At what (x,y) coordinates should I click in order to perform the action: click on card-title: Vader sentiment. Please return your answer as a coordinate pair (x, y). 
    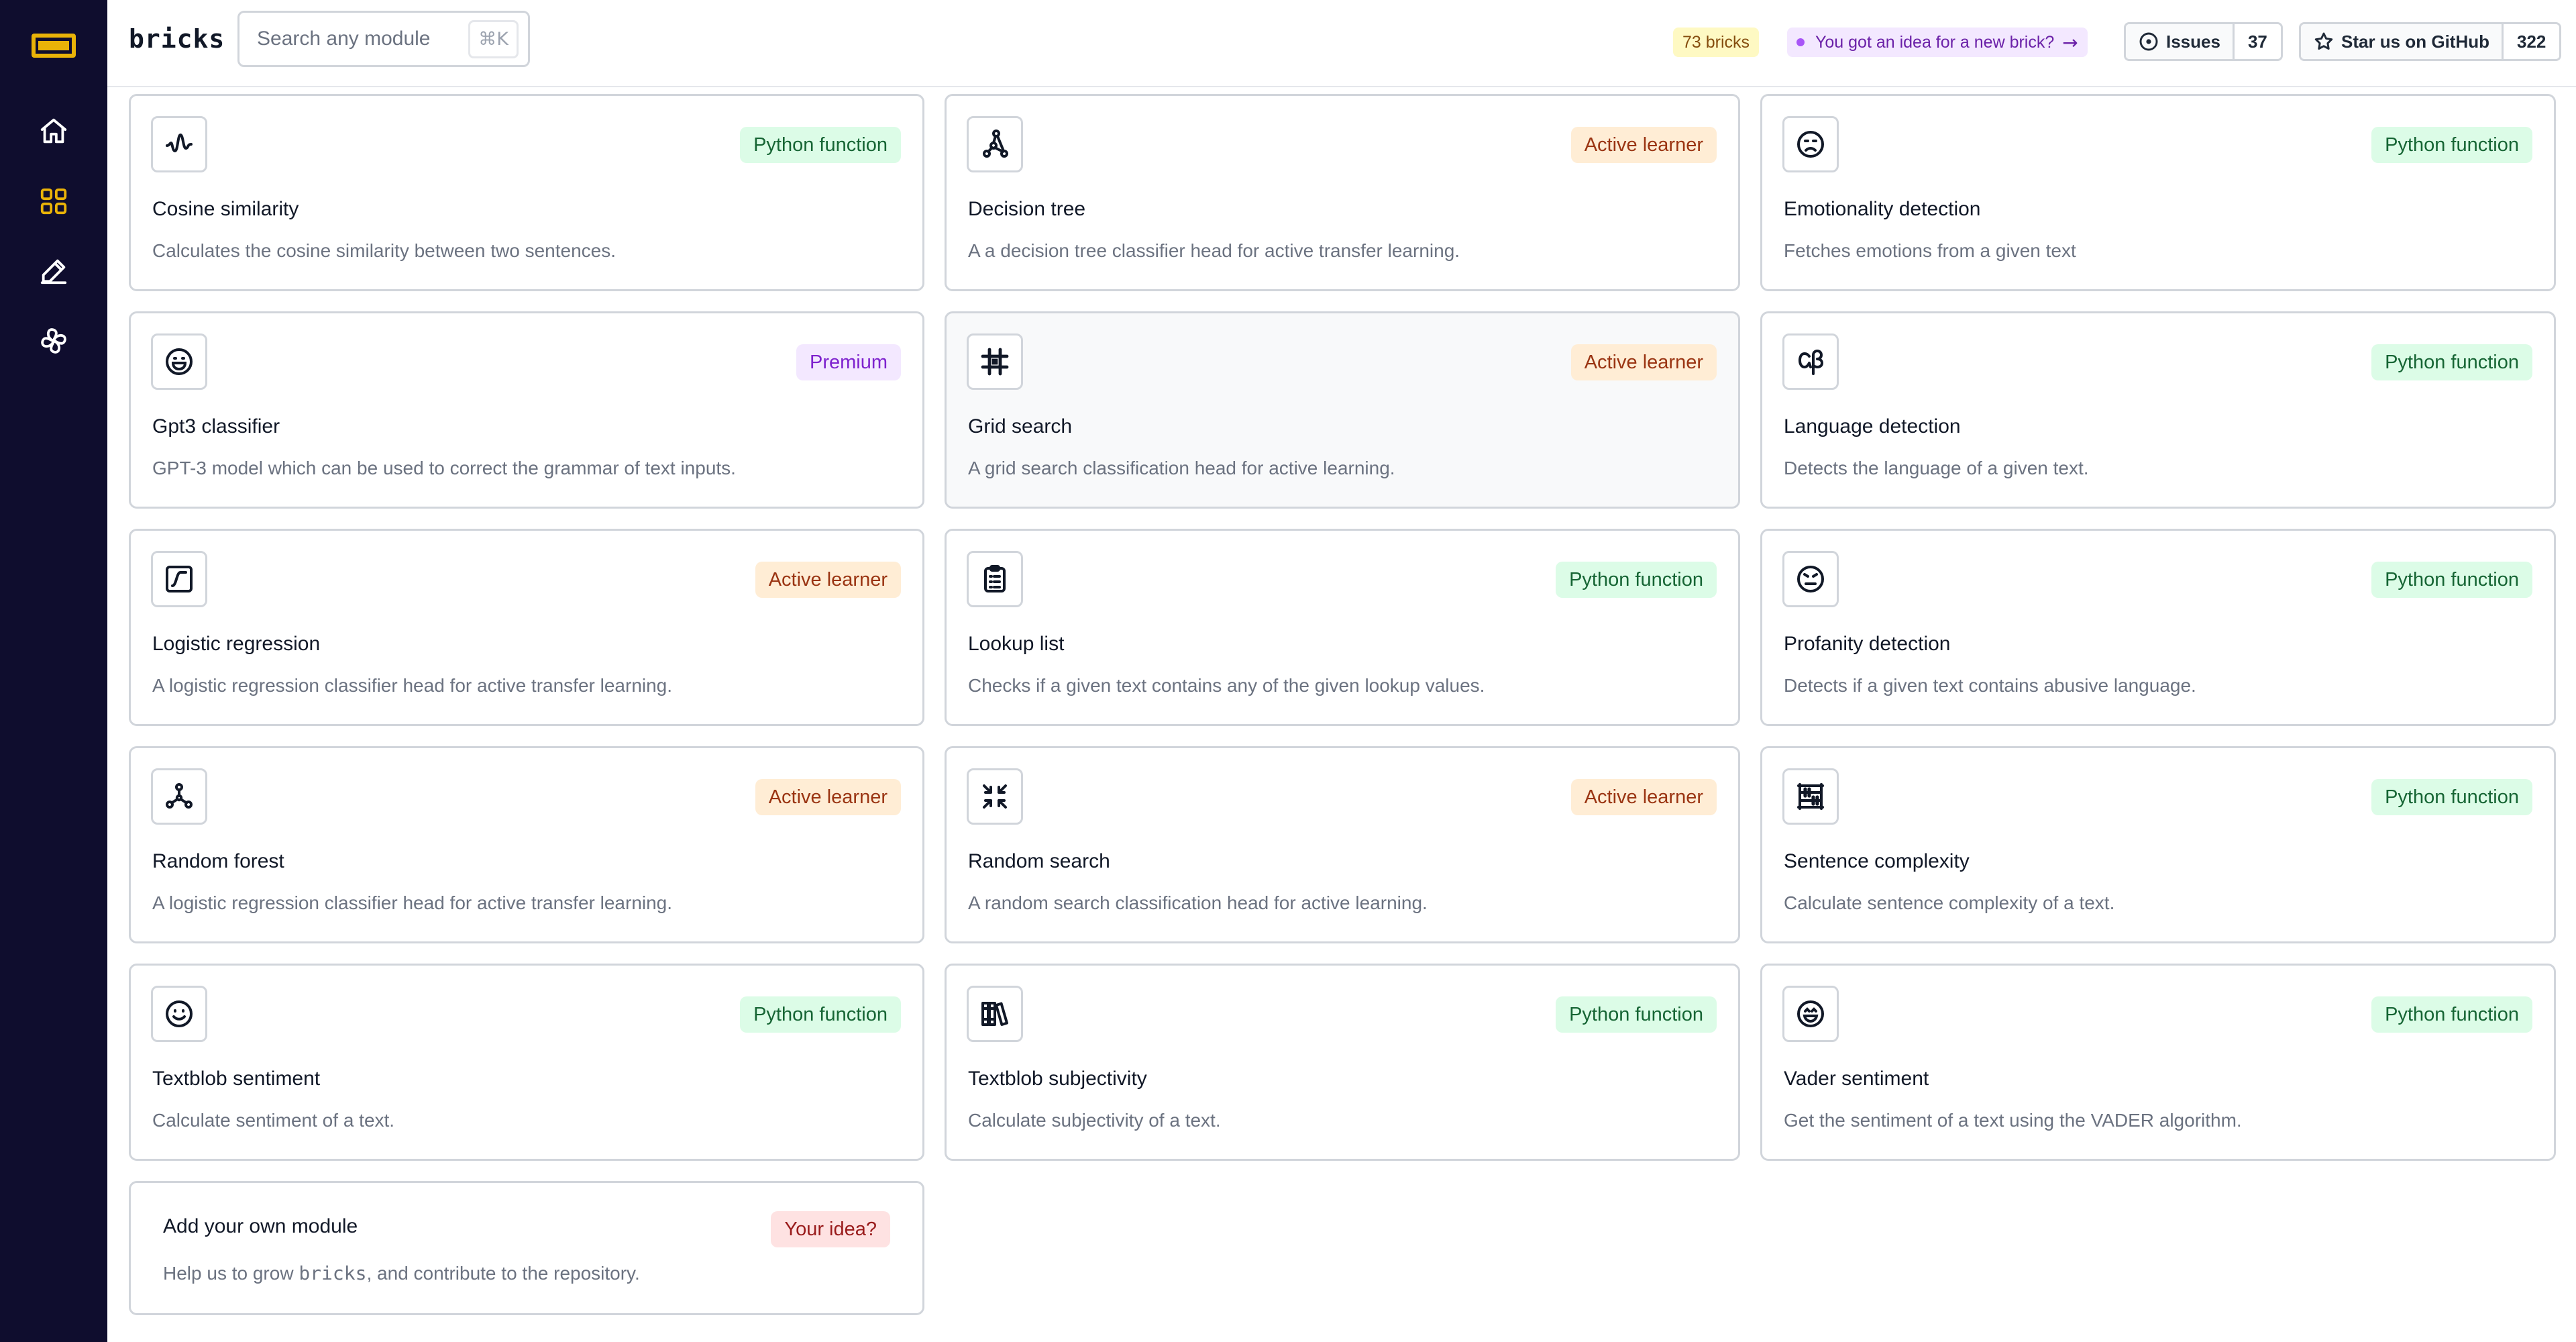
    Looking at the image, I should click on (1856, 1079).